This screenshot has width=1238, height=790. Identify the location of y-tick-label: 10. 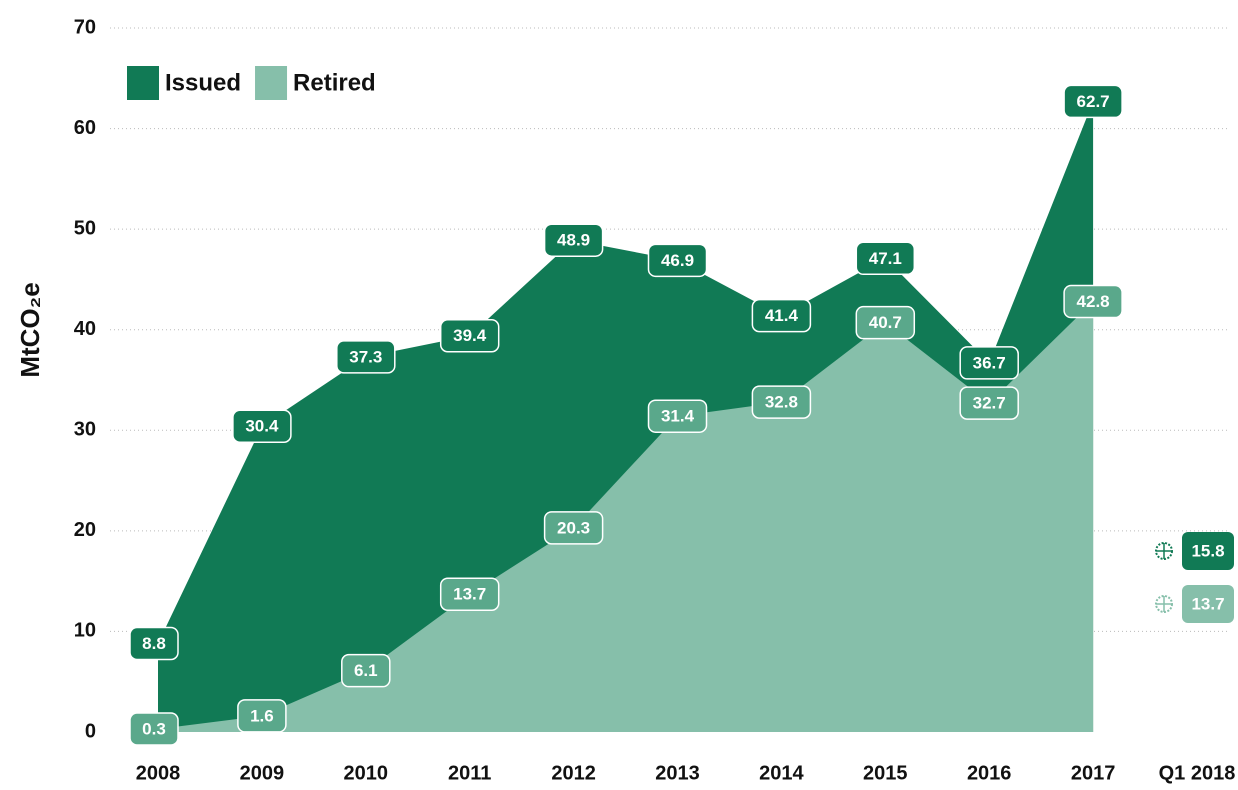
(85, 631).